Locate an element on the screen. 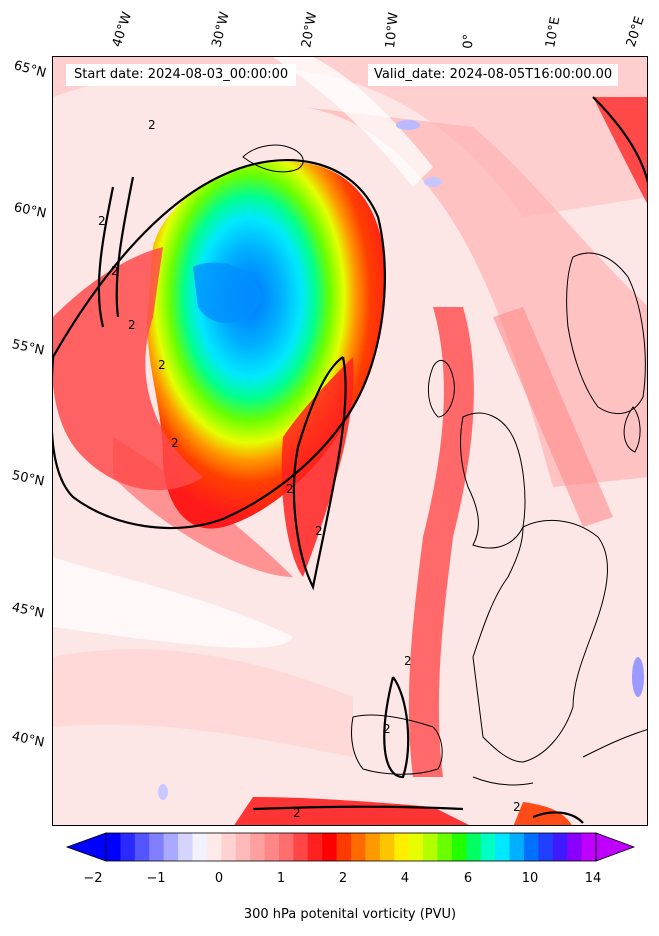 Image resolution: width=659 pixels, height=936 pixels. colorbar-tick-label: −1 is located at coordinates (156, 878).